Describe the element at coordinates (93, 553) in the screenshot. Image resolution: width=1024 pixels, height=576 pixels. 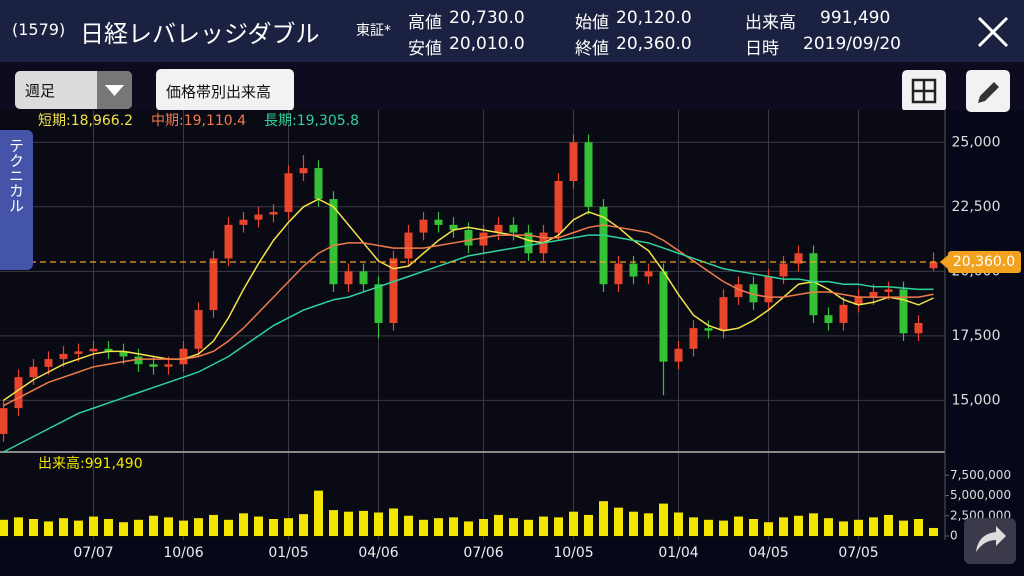
I see `x-tick-label: 07/07` at that location.